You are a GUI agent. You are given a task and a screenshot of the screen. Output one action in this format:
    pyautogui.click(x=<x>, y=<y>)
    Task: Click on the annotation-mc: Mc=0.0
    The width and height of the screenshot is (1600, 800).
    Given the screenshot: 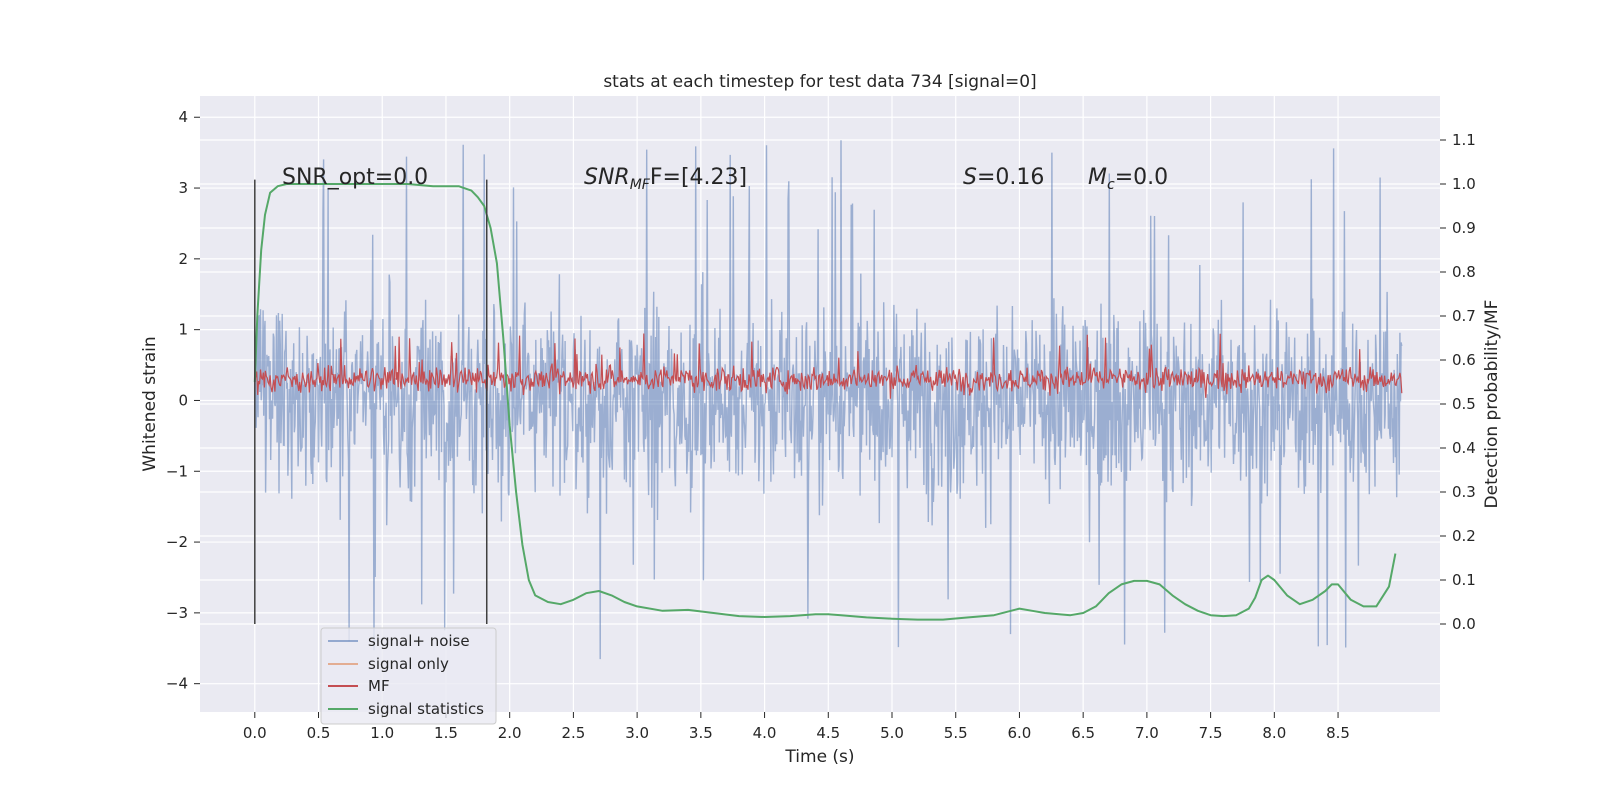 What is the action you would take?
    pyautogui.click(x=1128, y=179)
    